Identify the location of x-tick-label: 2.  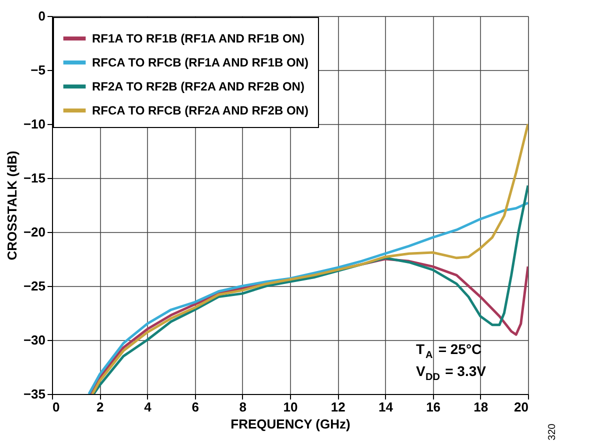
(100, 407).